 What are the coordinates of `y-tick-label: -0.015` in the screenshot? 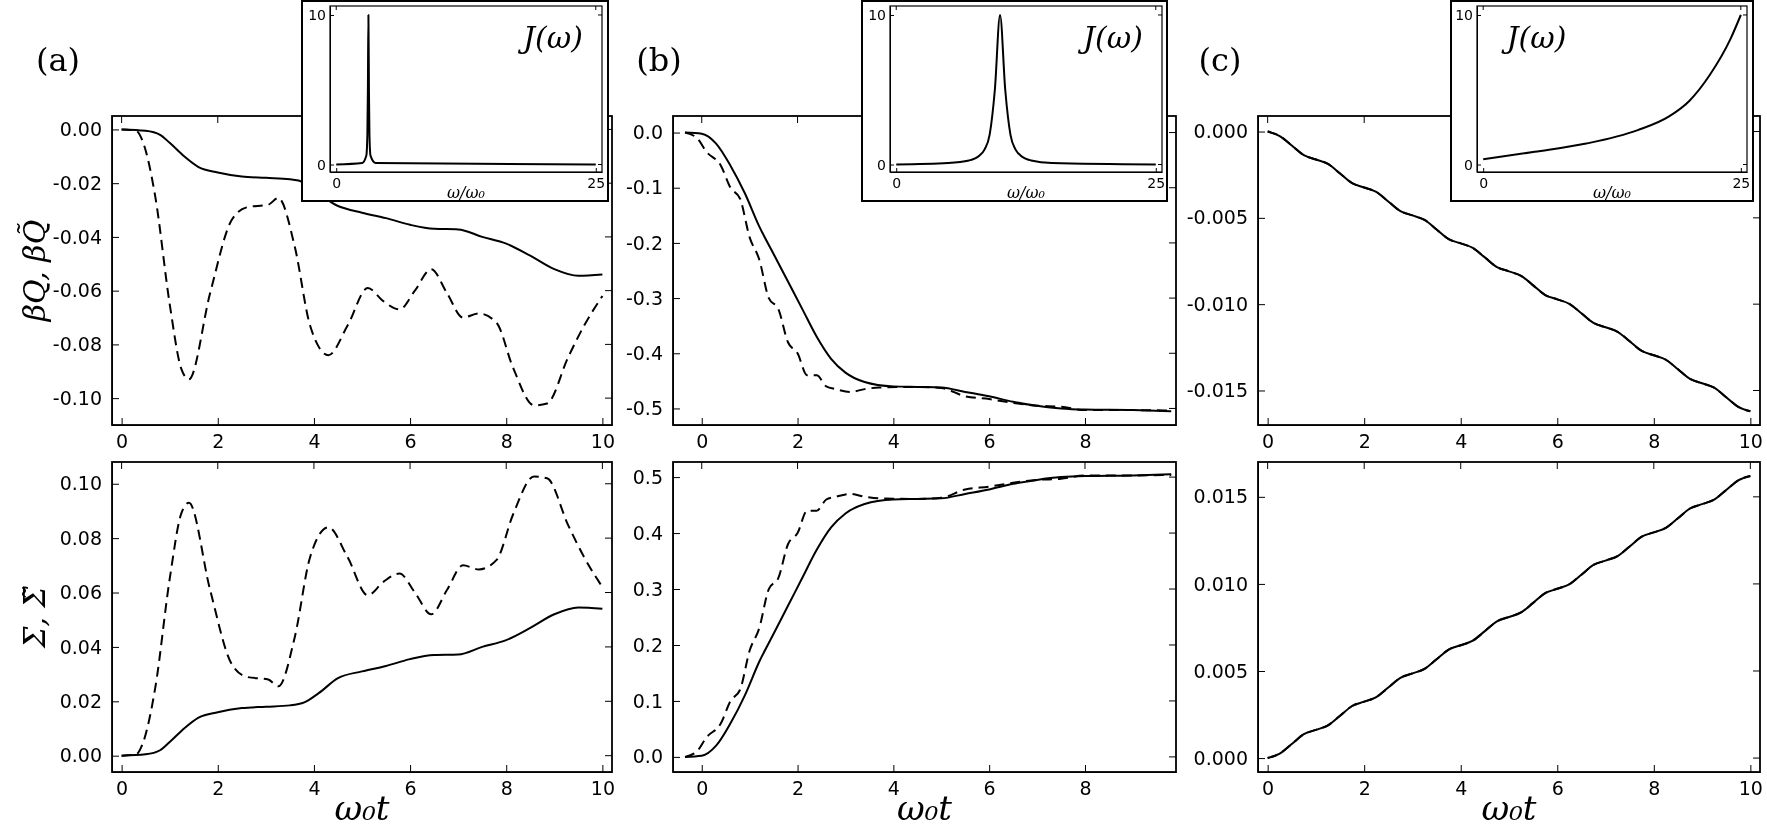 It's located at (1217, 390).